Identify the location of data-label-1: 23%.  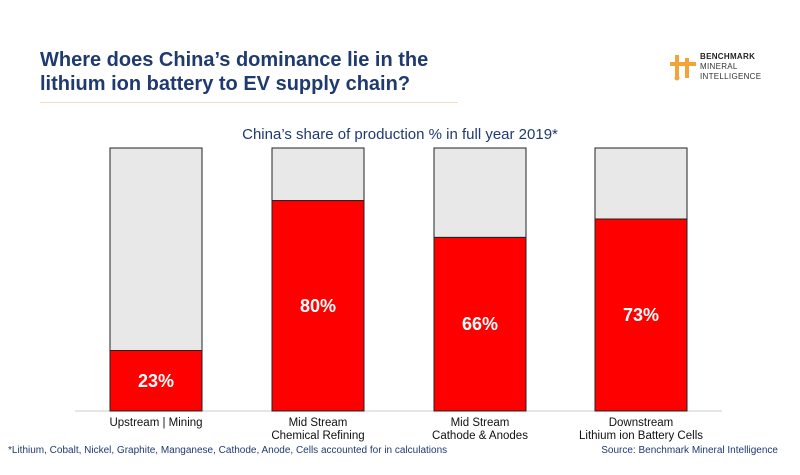
(156, 381).